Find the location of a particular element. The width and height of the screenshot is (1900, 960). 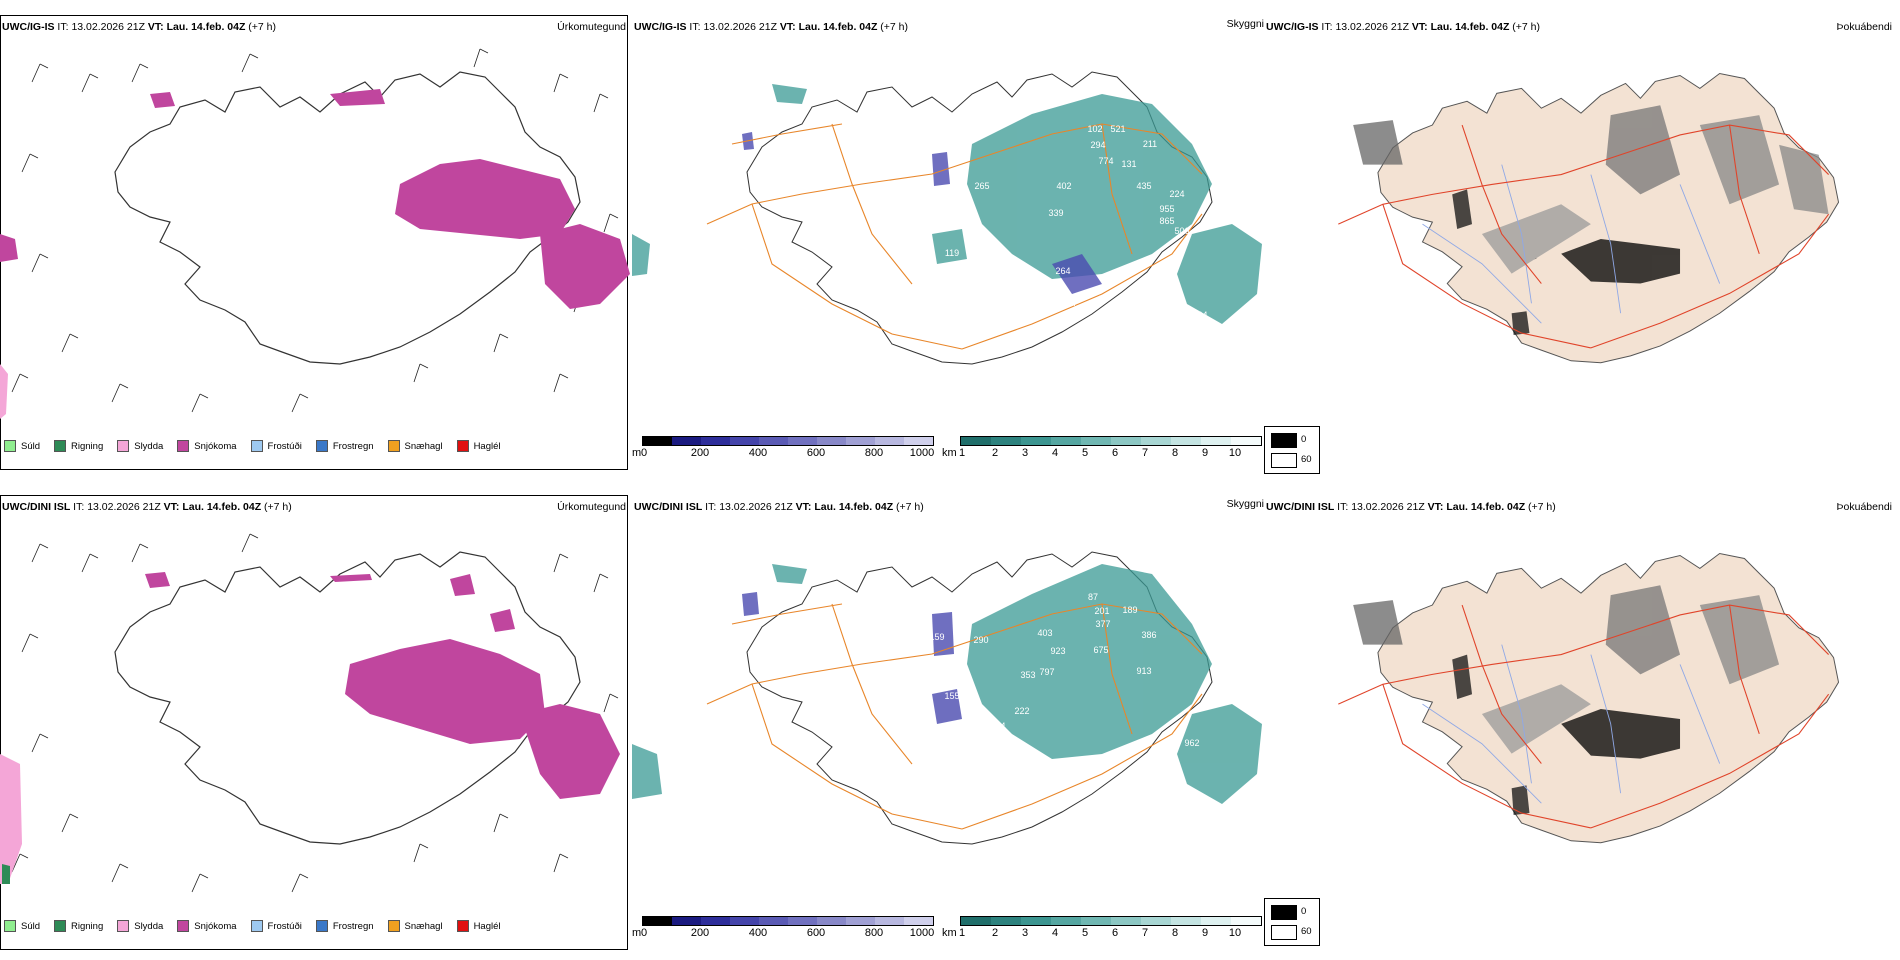

field-title: Þokuábendi is located at coordinates (1864, 27).